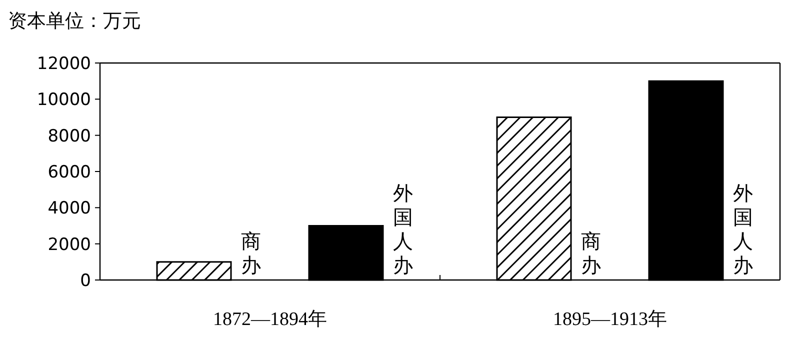  I want to click on y-tick-label: 8000, so click(69, 136).